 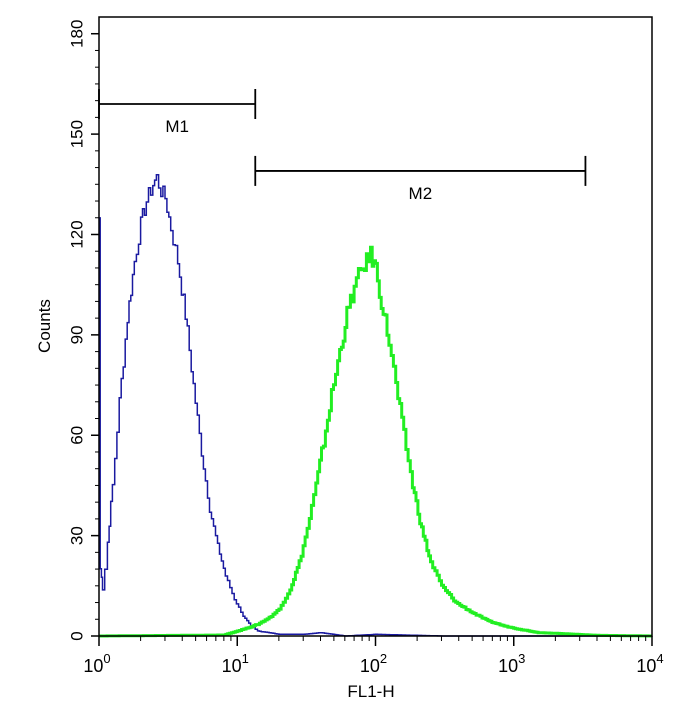 What do you see at coordinates (235, 663) in the screenshot?
I see `x-tick-label: 10¹` at bounding box center [235, 663].